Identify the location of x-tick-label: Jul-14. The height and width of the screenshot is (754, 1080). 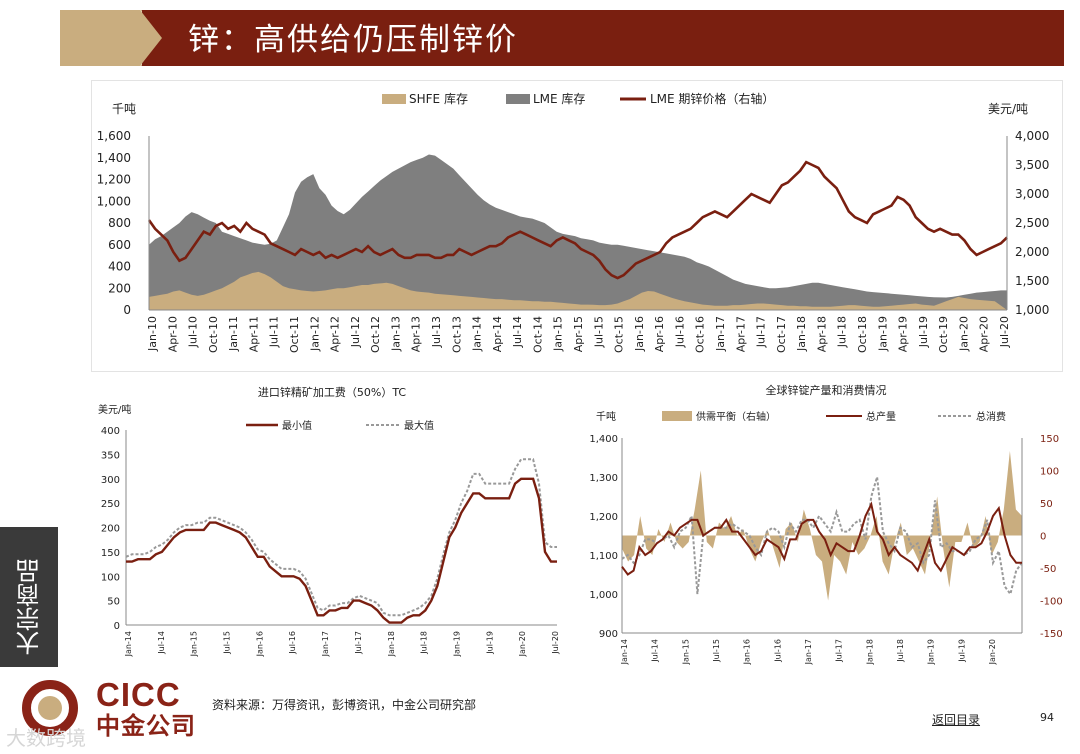
(517, 332).